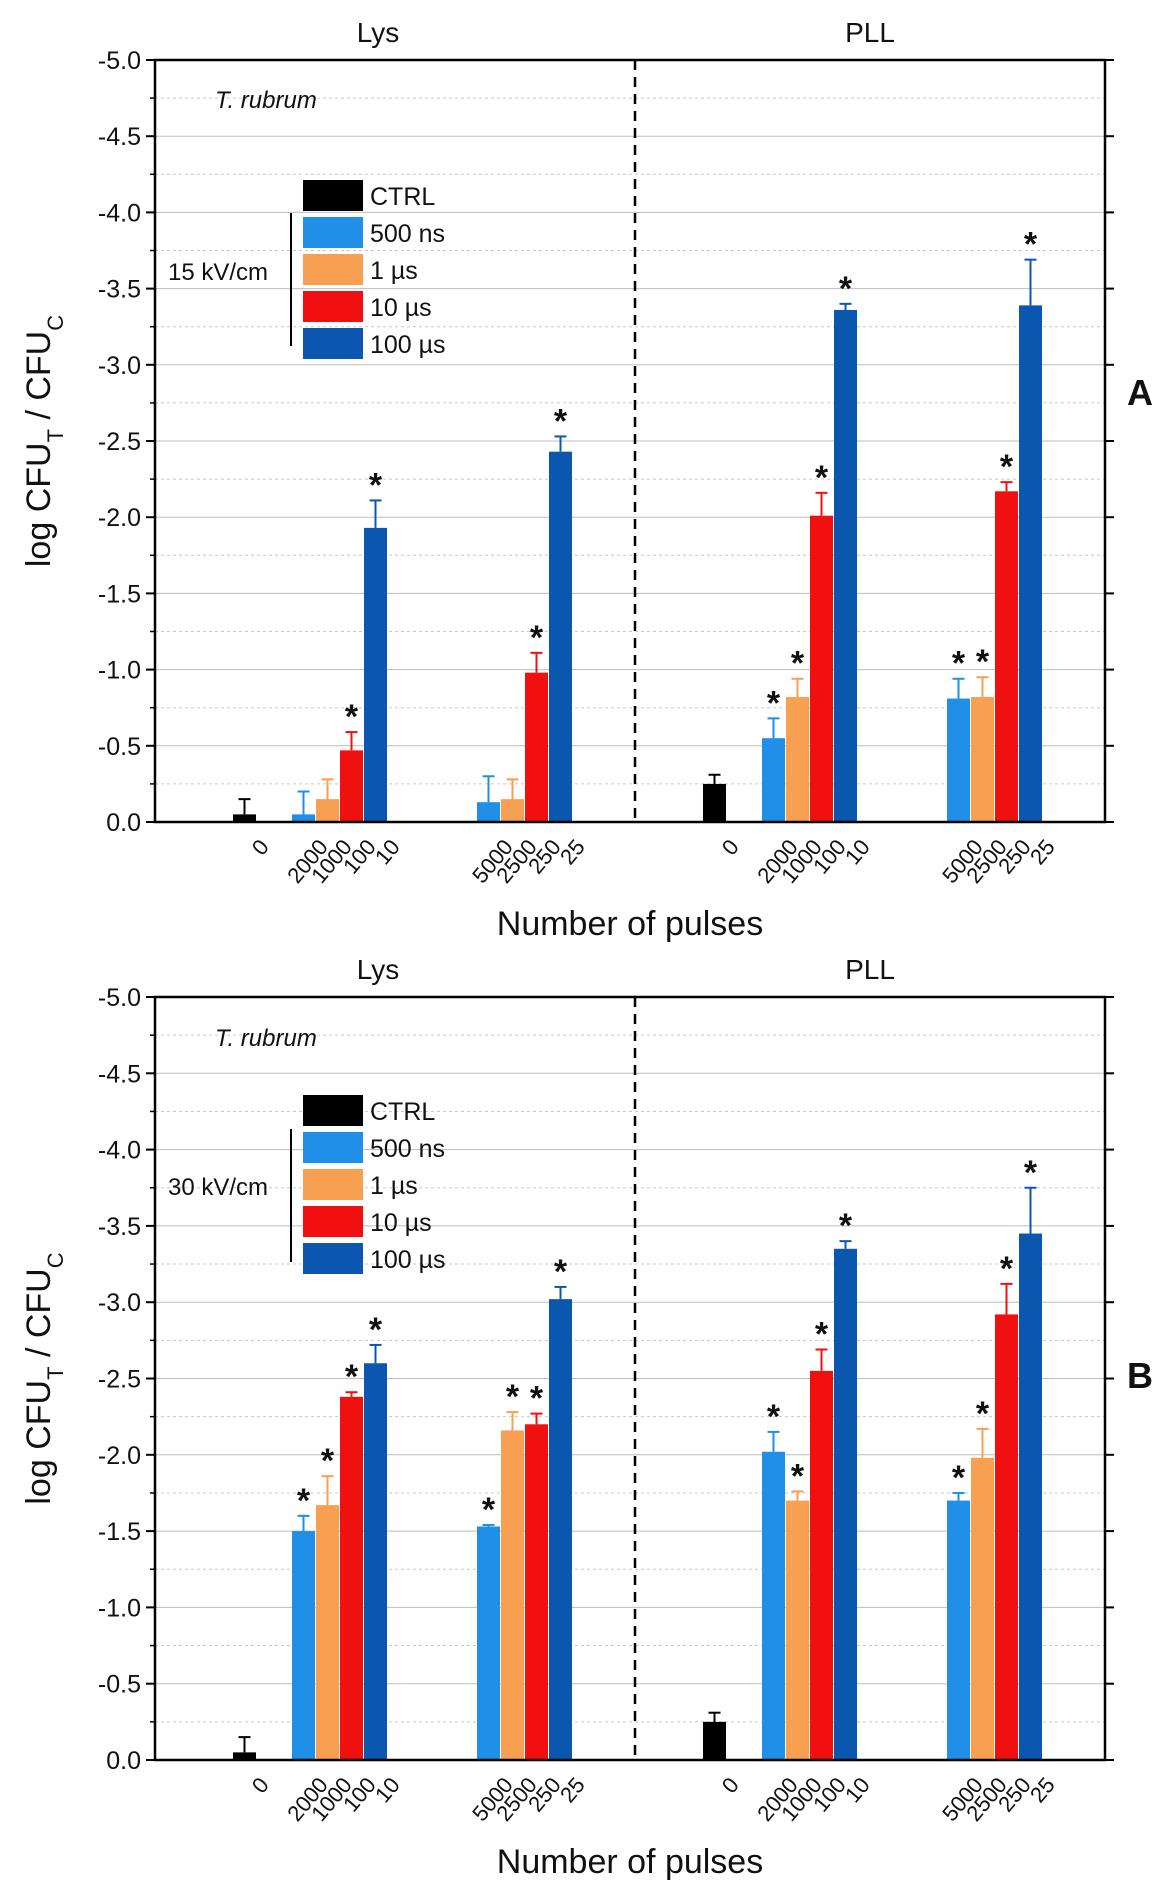 The height and width of the screenshot is (1892, 1175). Describe the element at coordinates (266, 100) in the screenshot. I see `organism-label: T. rubrum` at that location.